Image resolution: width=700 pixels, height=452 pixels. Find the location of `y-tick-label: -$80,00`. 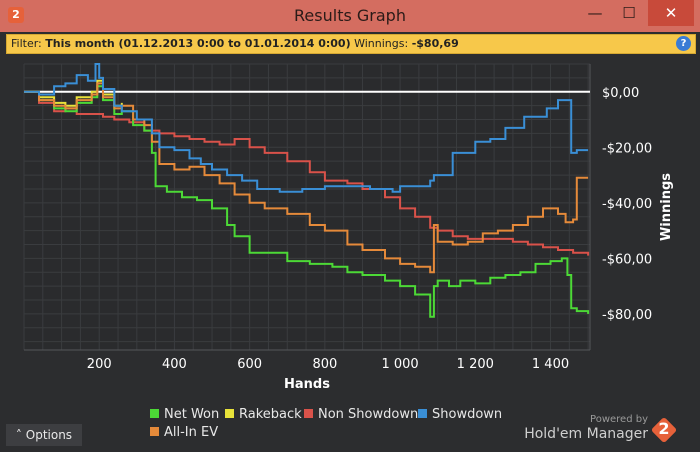

y-tick-label: -$80,00 is located at coordinates (627, 315).